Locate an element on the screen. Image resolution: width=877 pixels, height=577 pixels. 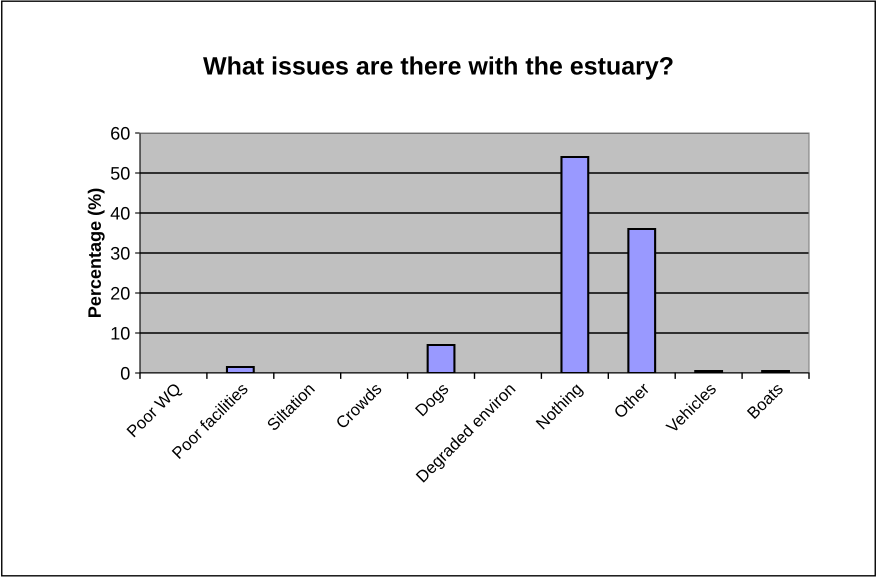
y-tick-label: 60 is located at coordinates (120, 133).